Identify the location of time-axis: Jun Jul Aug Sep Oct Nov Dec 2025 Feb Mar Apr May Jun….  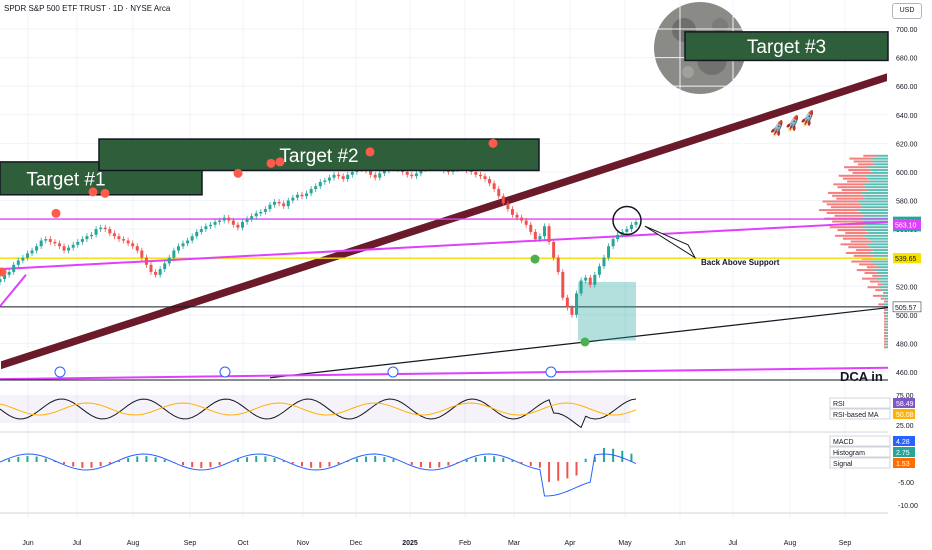
(436, 543).